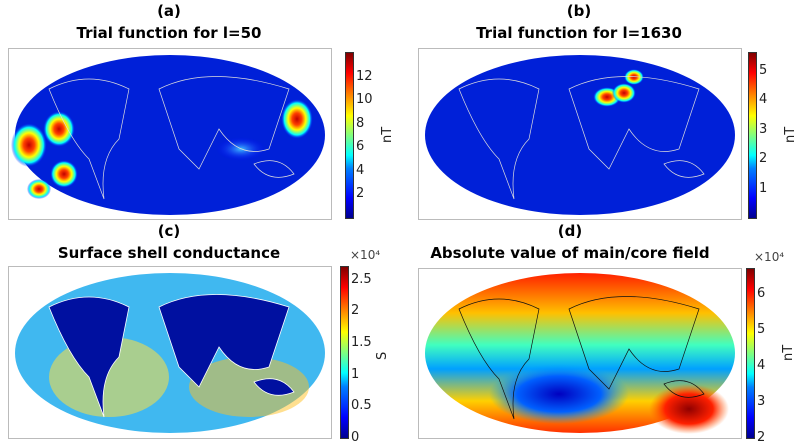 Image resolution: width=800 pixels, height=446 pixels. What do you see at coordinates (360, 123) in the screenshot?
I see `colorbar-tick-label: 8` at bounding box center [360, 123].